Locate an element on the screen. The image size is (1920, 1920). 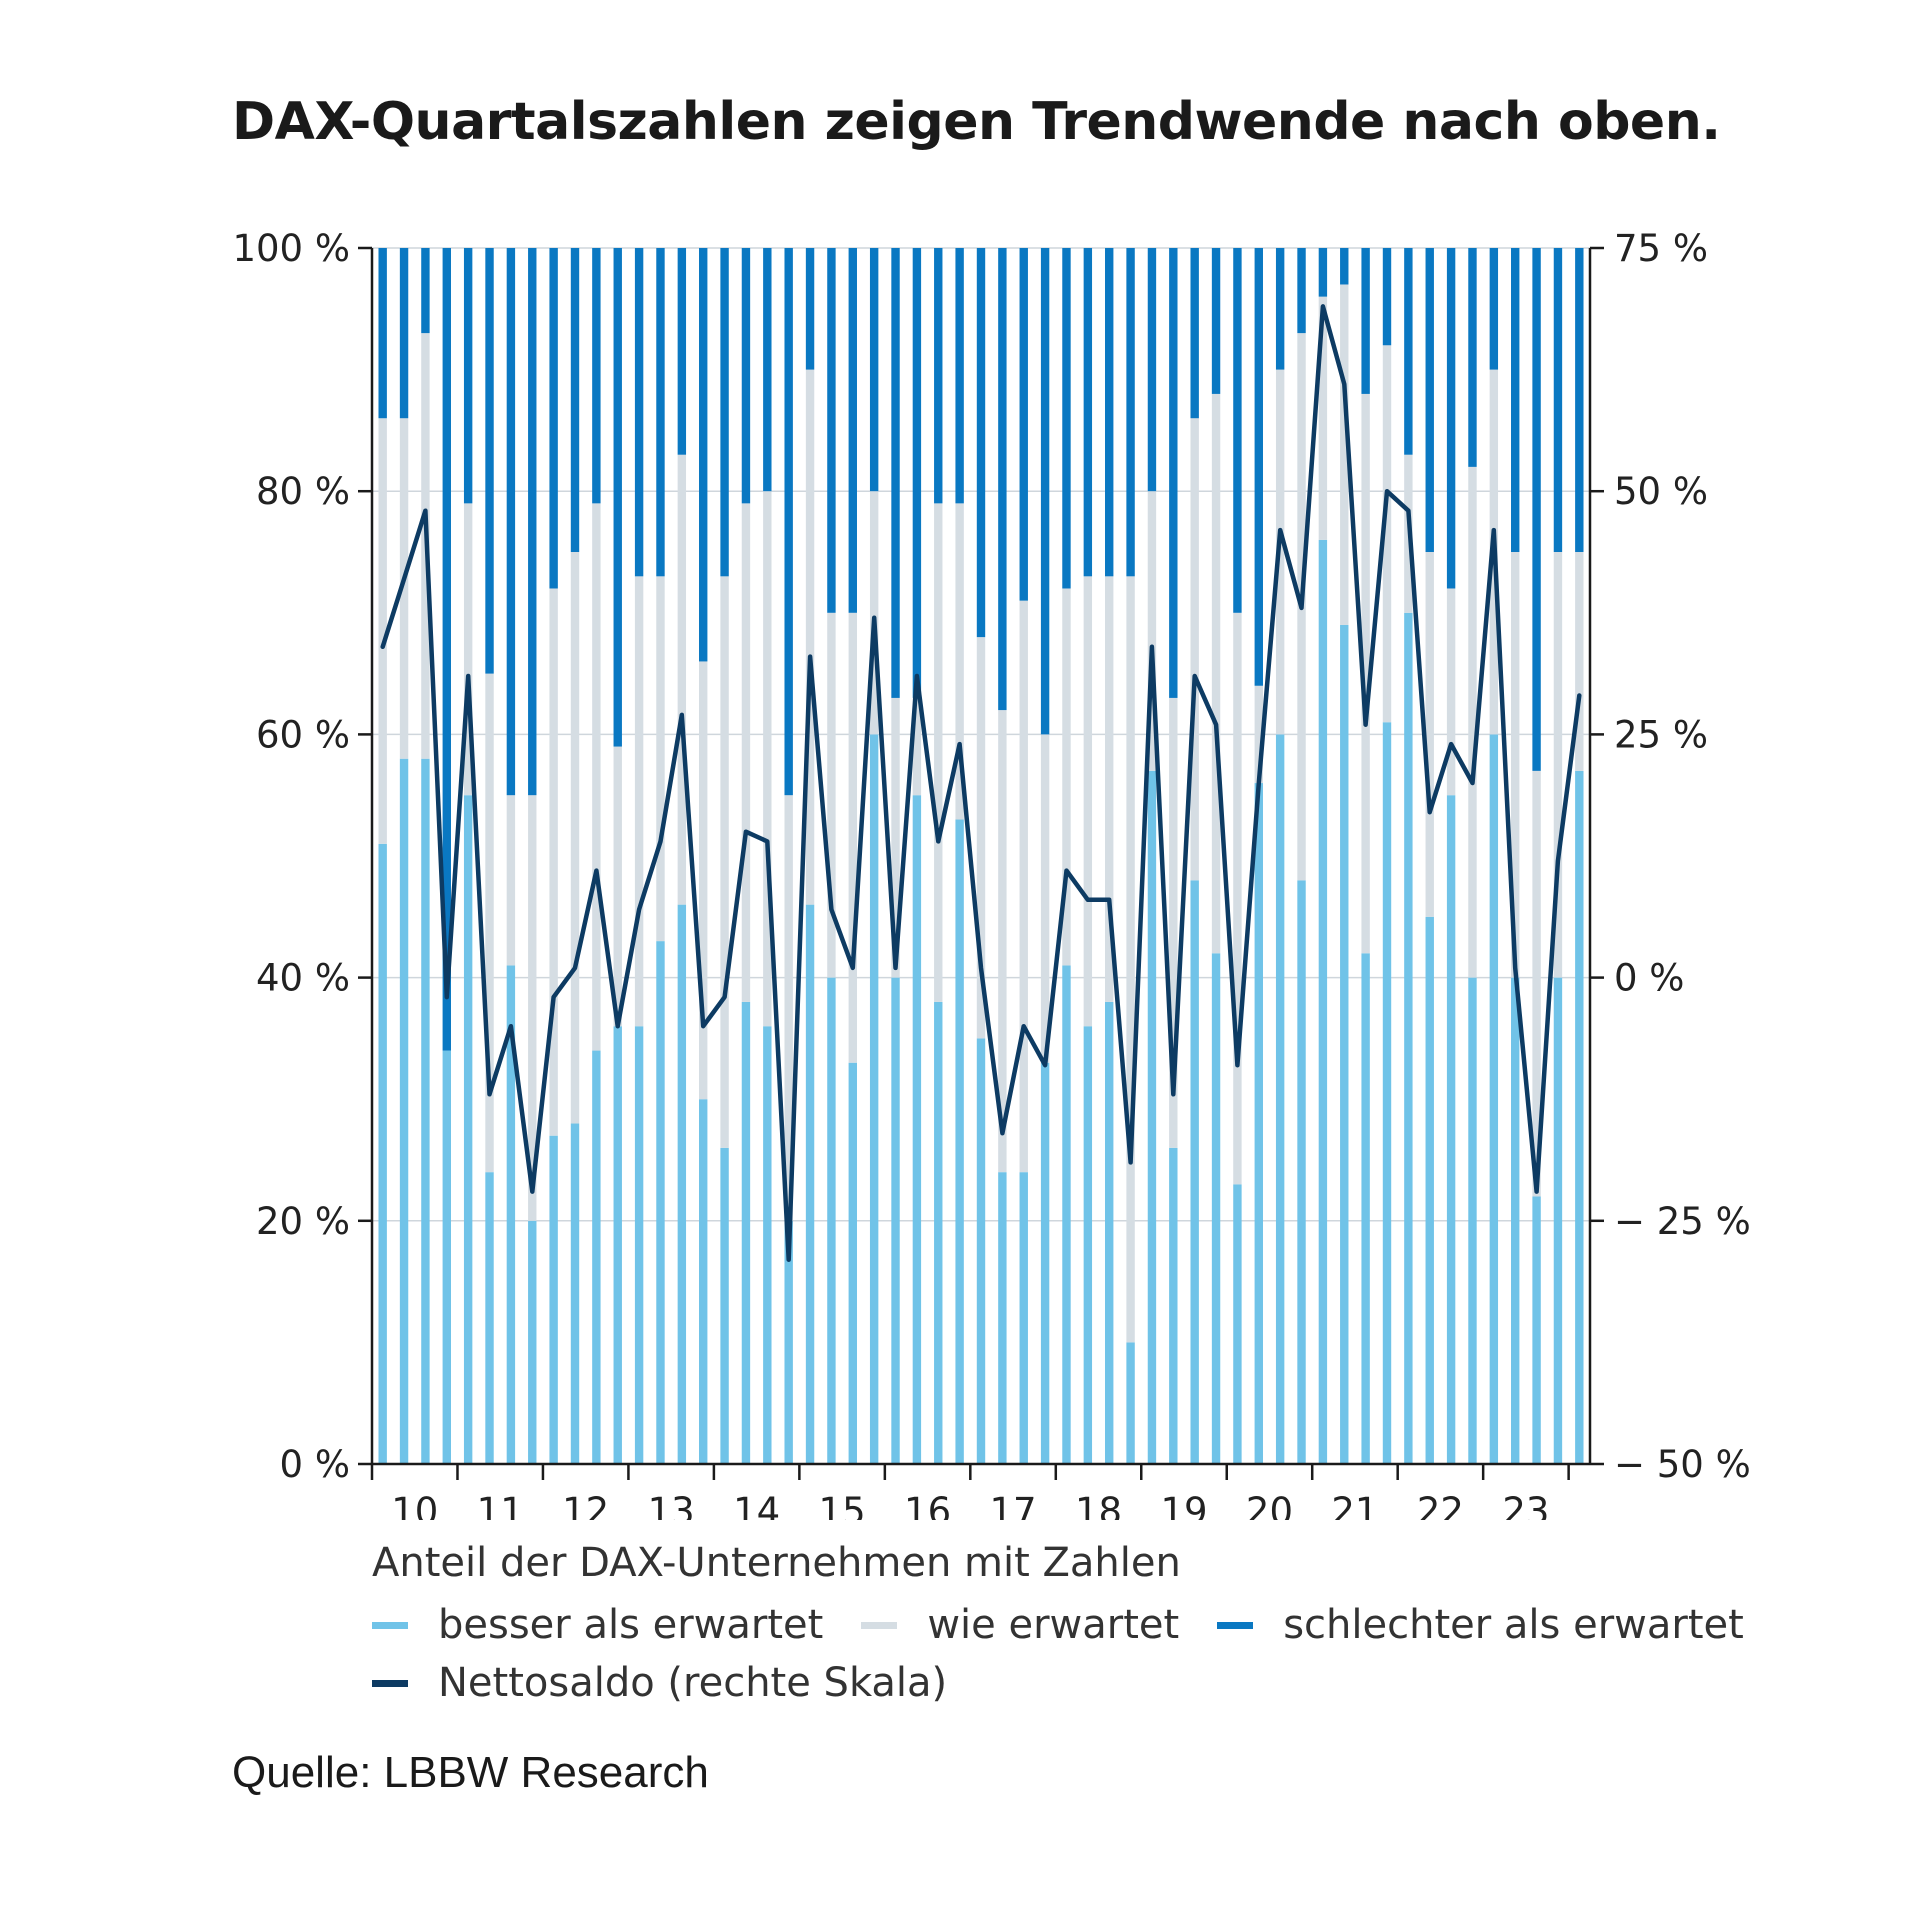
source-note: Quelle: LBBW Research is located at coordinates (470, 1772).